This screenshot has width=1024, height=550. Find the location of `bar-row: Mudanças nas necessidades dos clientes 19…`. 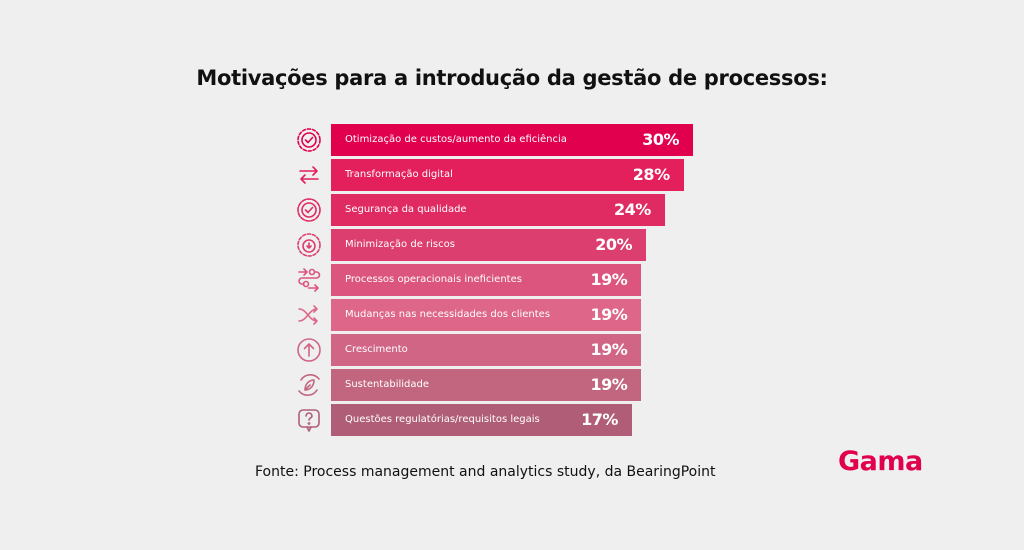

bar-row: Mudanças nas necessidades dos clientes 19… is located at coordinates (500, 315).